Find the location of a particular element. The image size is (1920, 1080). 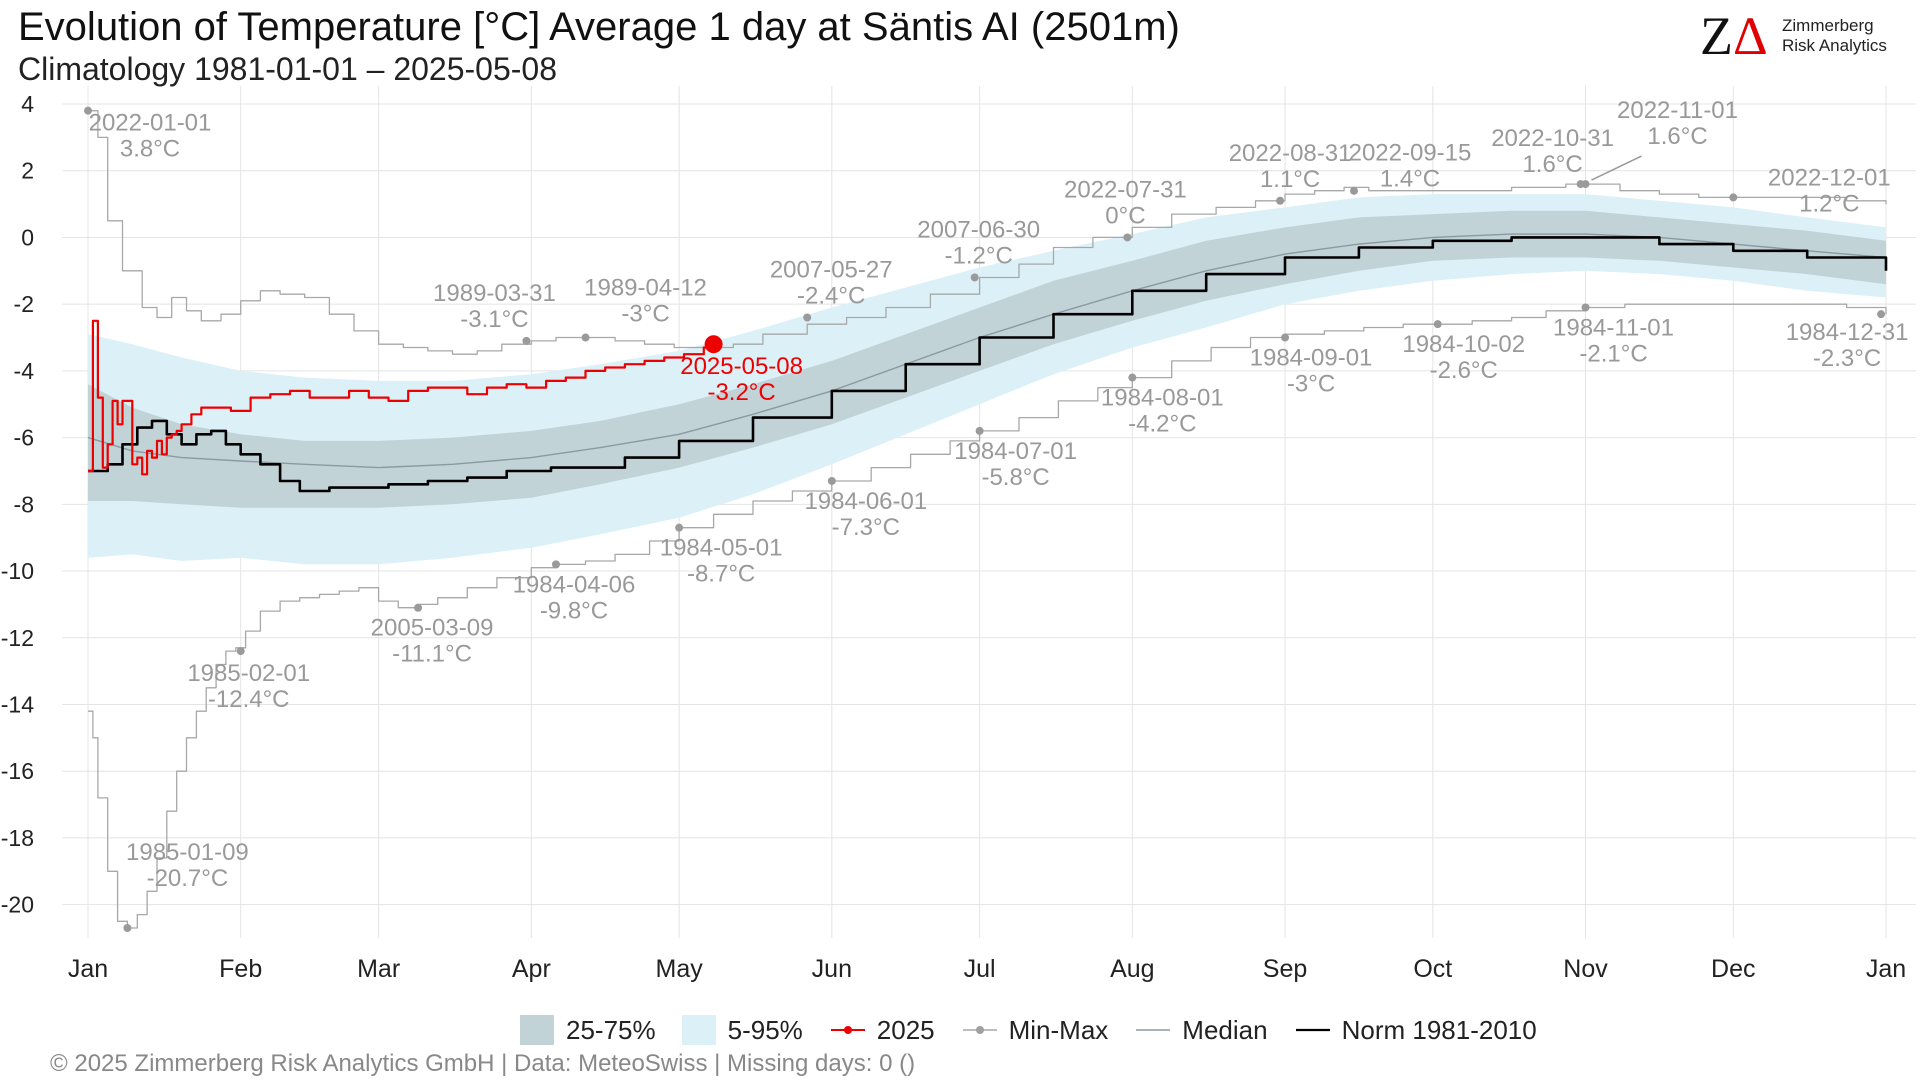

x-tick-label: Dec is located at coordinates (1733, 969).